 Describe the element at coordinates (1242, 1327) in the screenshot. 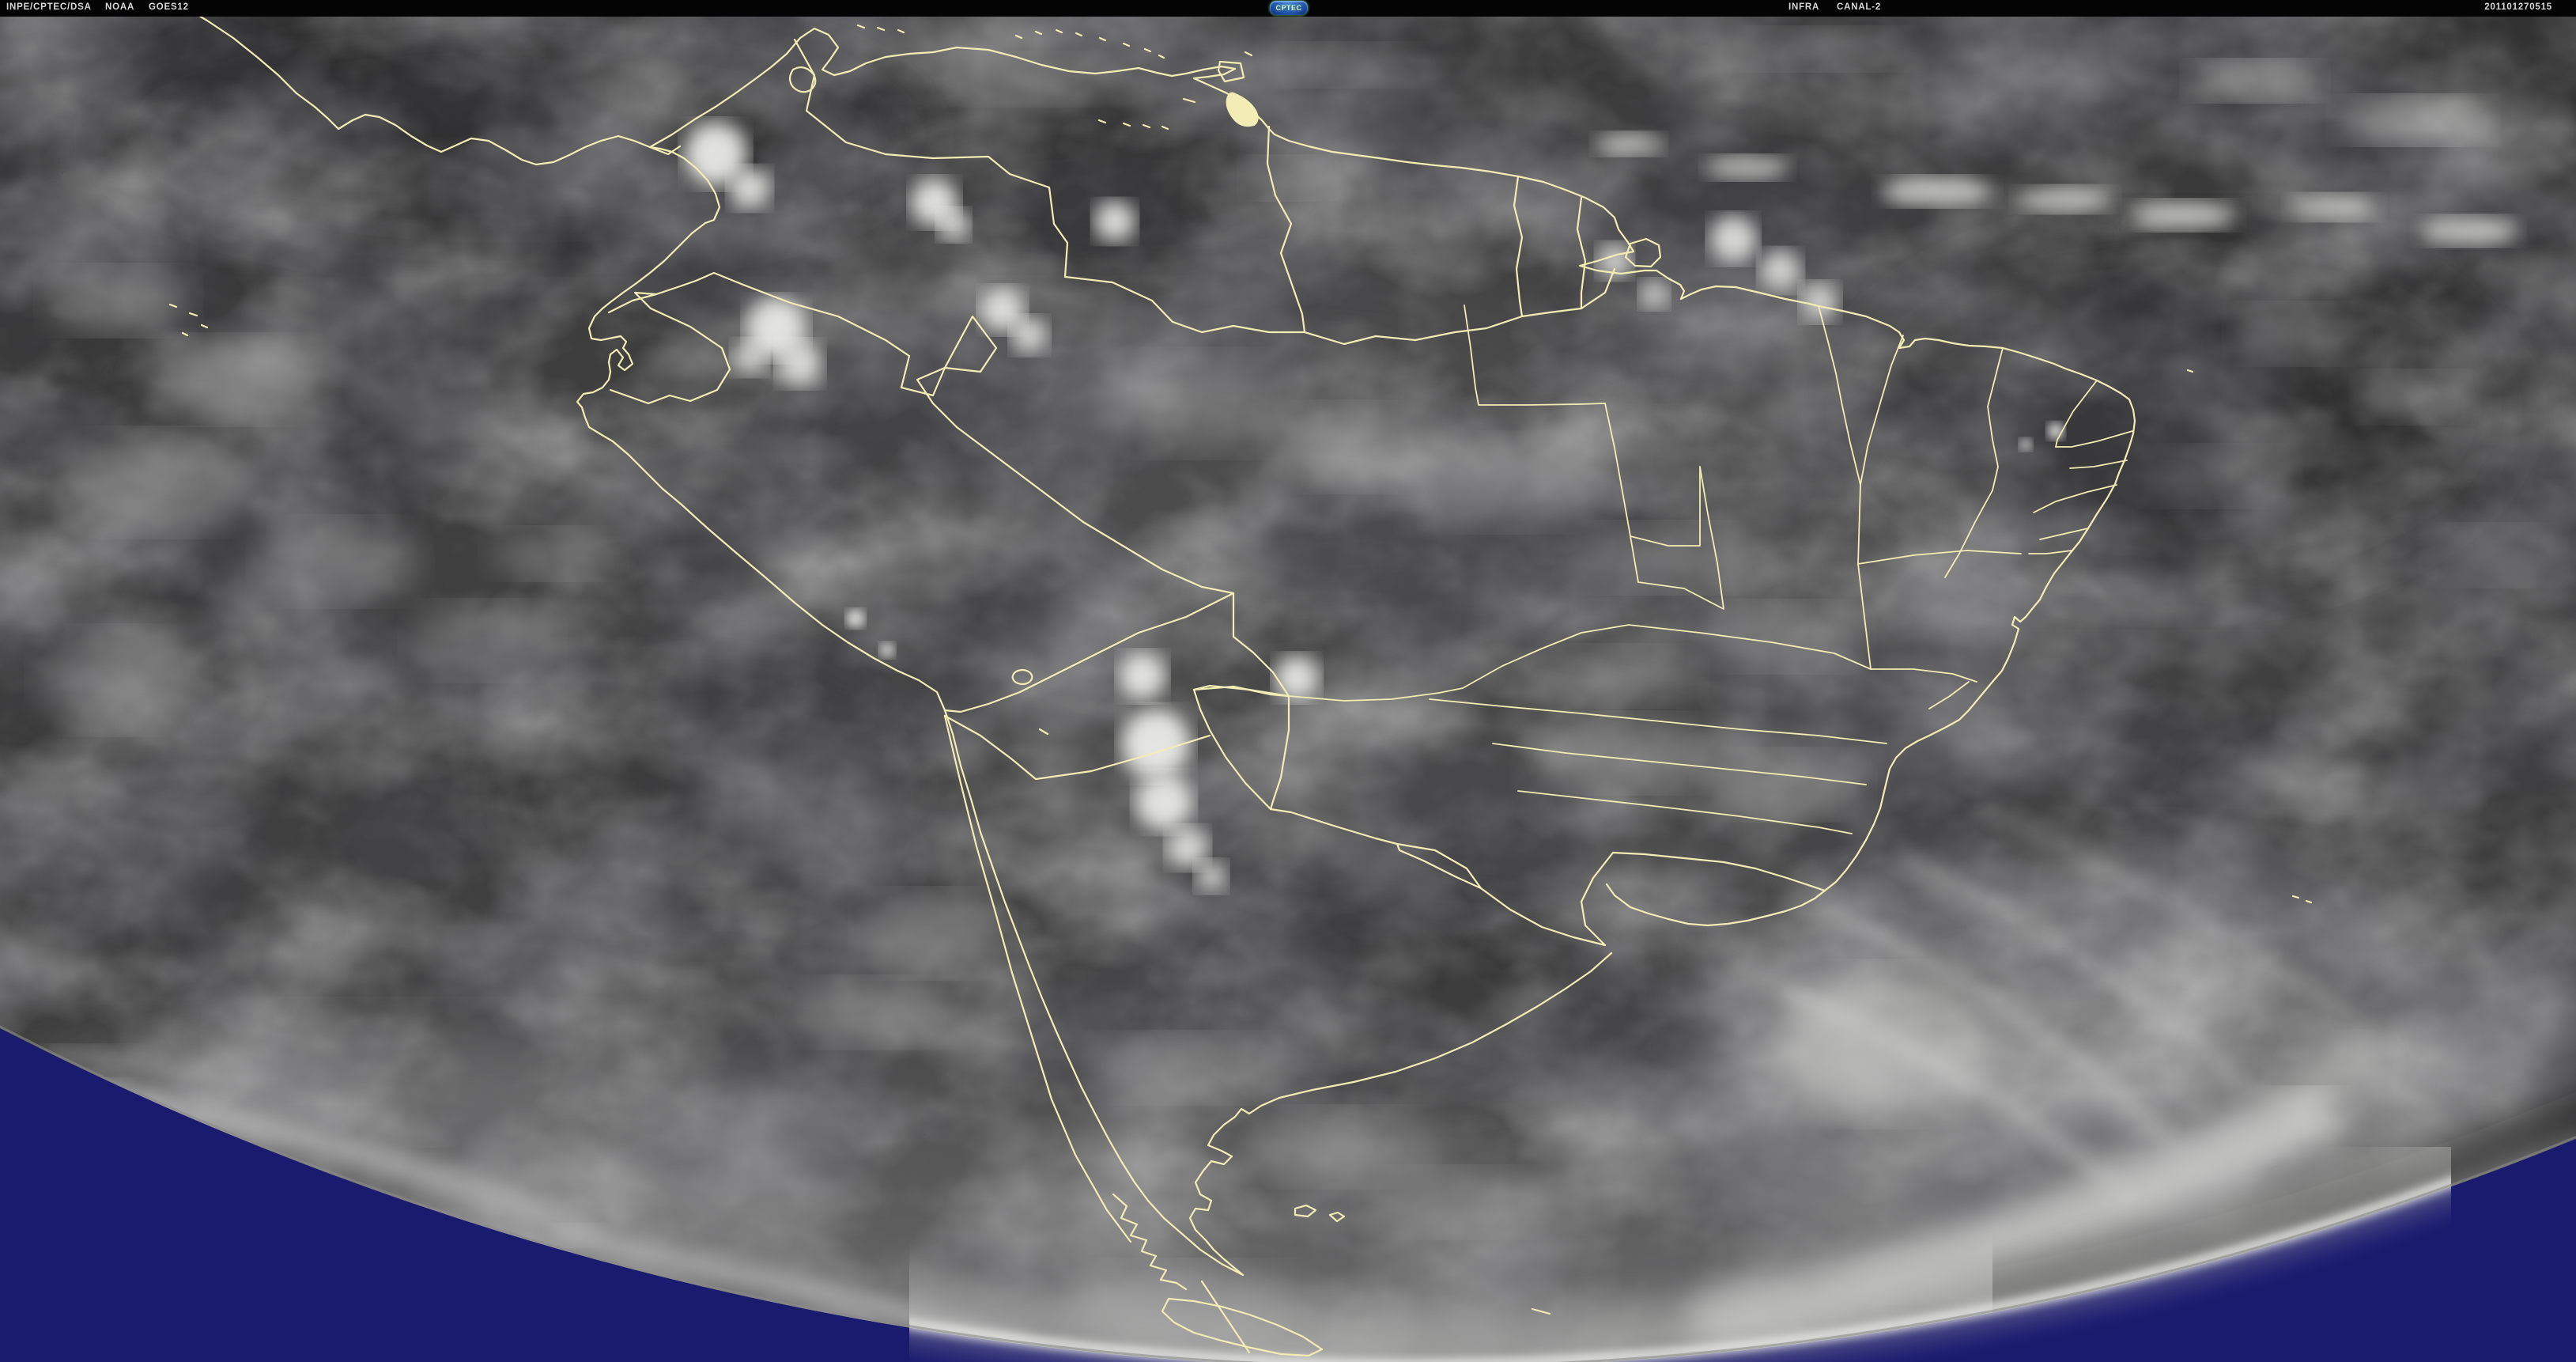

I see `coastline-tierra-del-fuego` at that location.